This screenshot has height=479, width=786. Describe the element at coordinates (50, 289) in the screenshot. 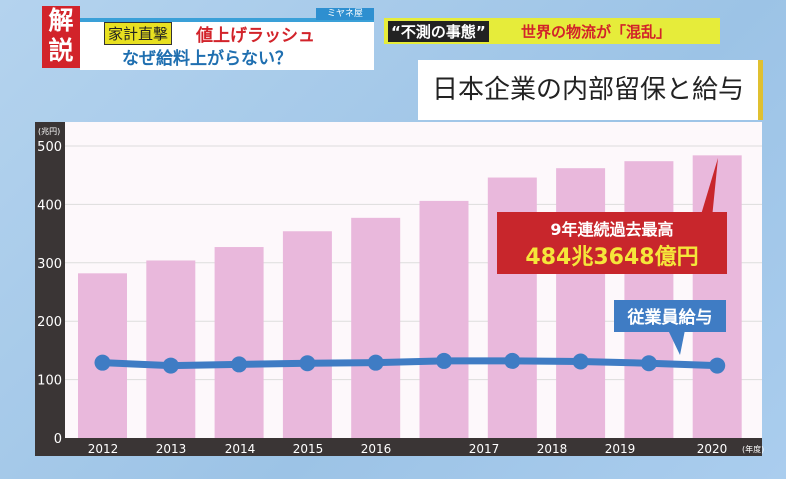

I see `y-axis-strip` at that location.